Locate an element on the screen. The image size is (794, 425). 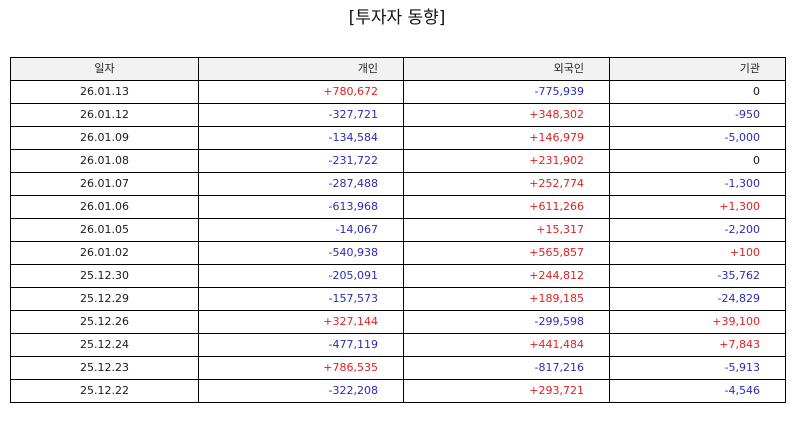
cell-institution: +1,300 is located at coordinates (697, 207).